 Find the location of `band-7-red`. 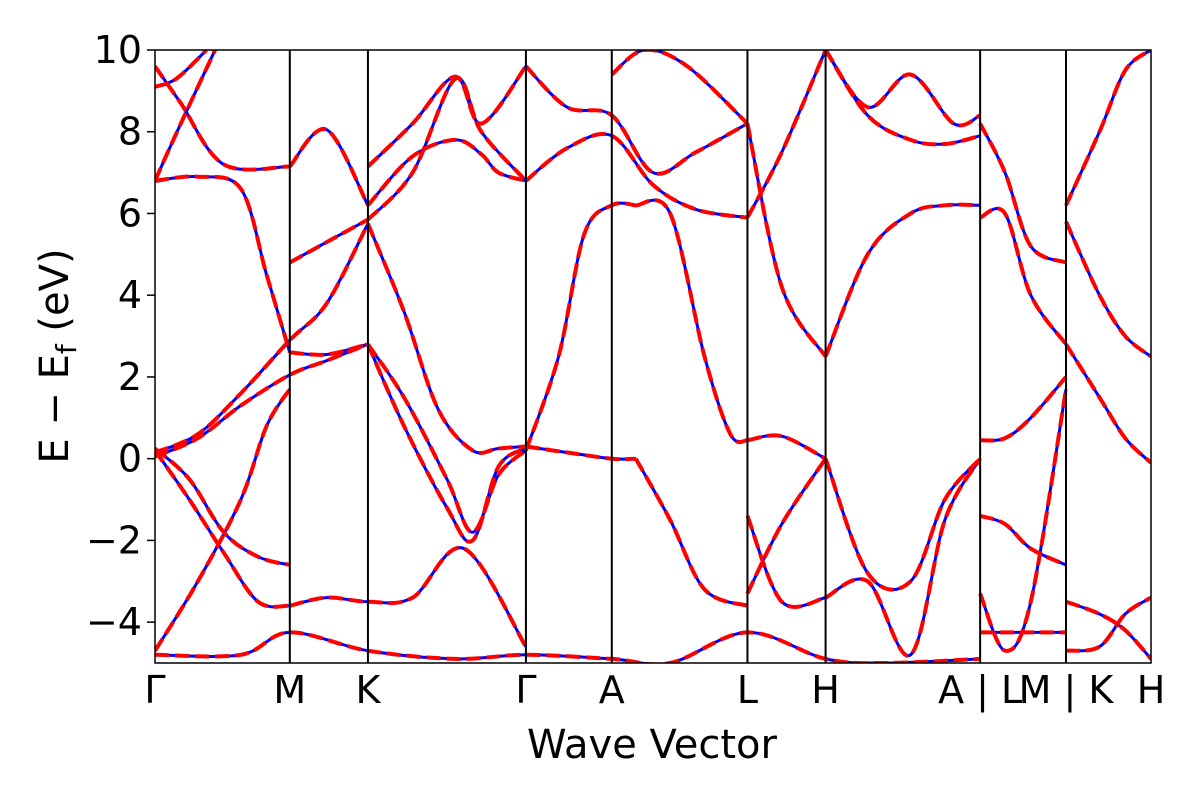

band-7-red is located at coordinates (328, 241).